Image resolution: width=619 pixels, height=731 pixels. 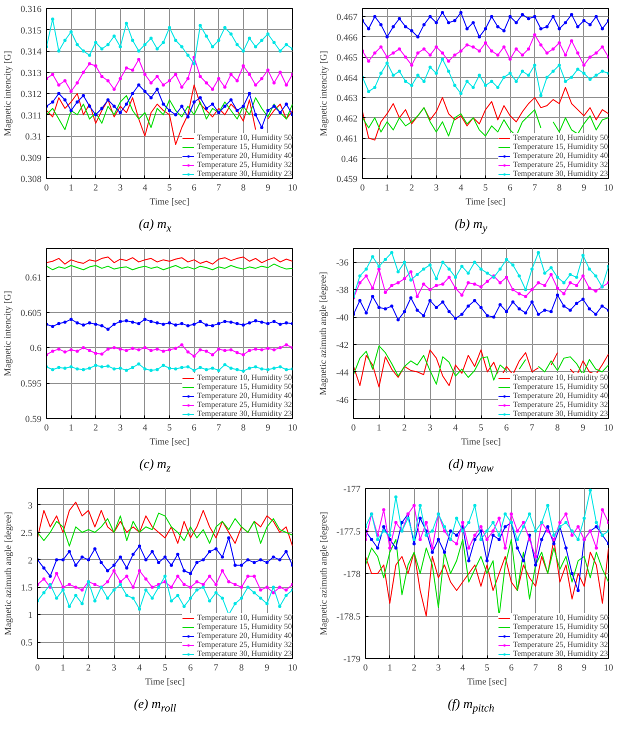 I want to click on text: (d) m$_{yaw}$, so click(x=471, y=465).